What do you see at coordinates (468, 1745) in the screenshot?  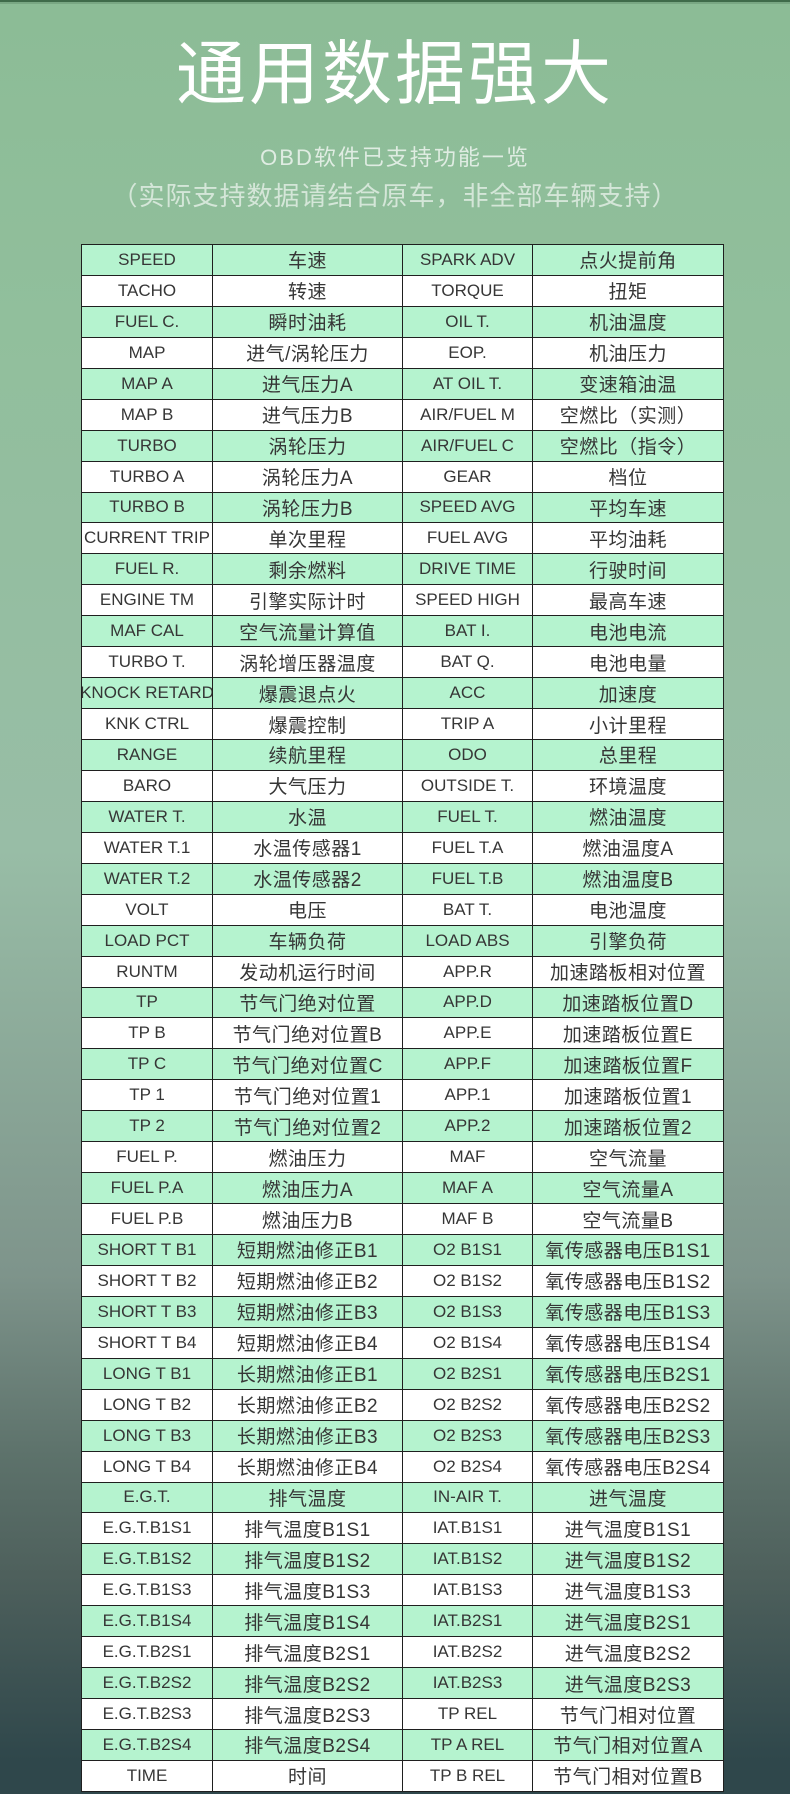 I see `table-cell-pid-code-right: TP A REL` at bounding box center [468, 1745].